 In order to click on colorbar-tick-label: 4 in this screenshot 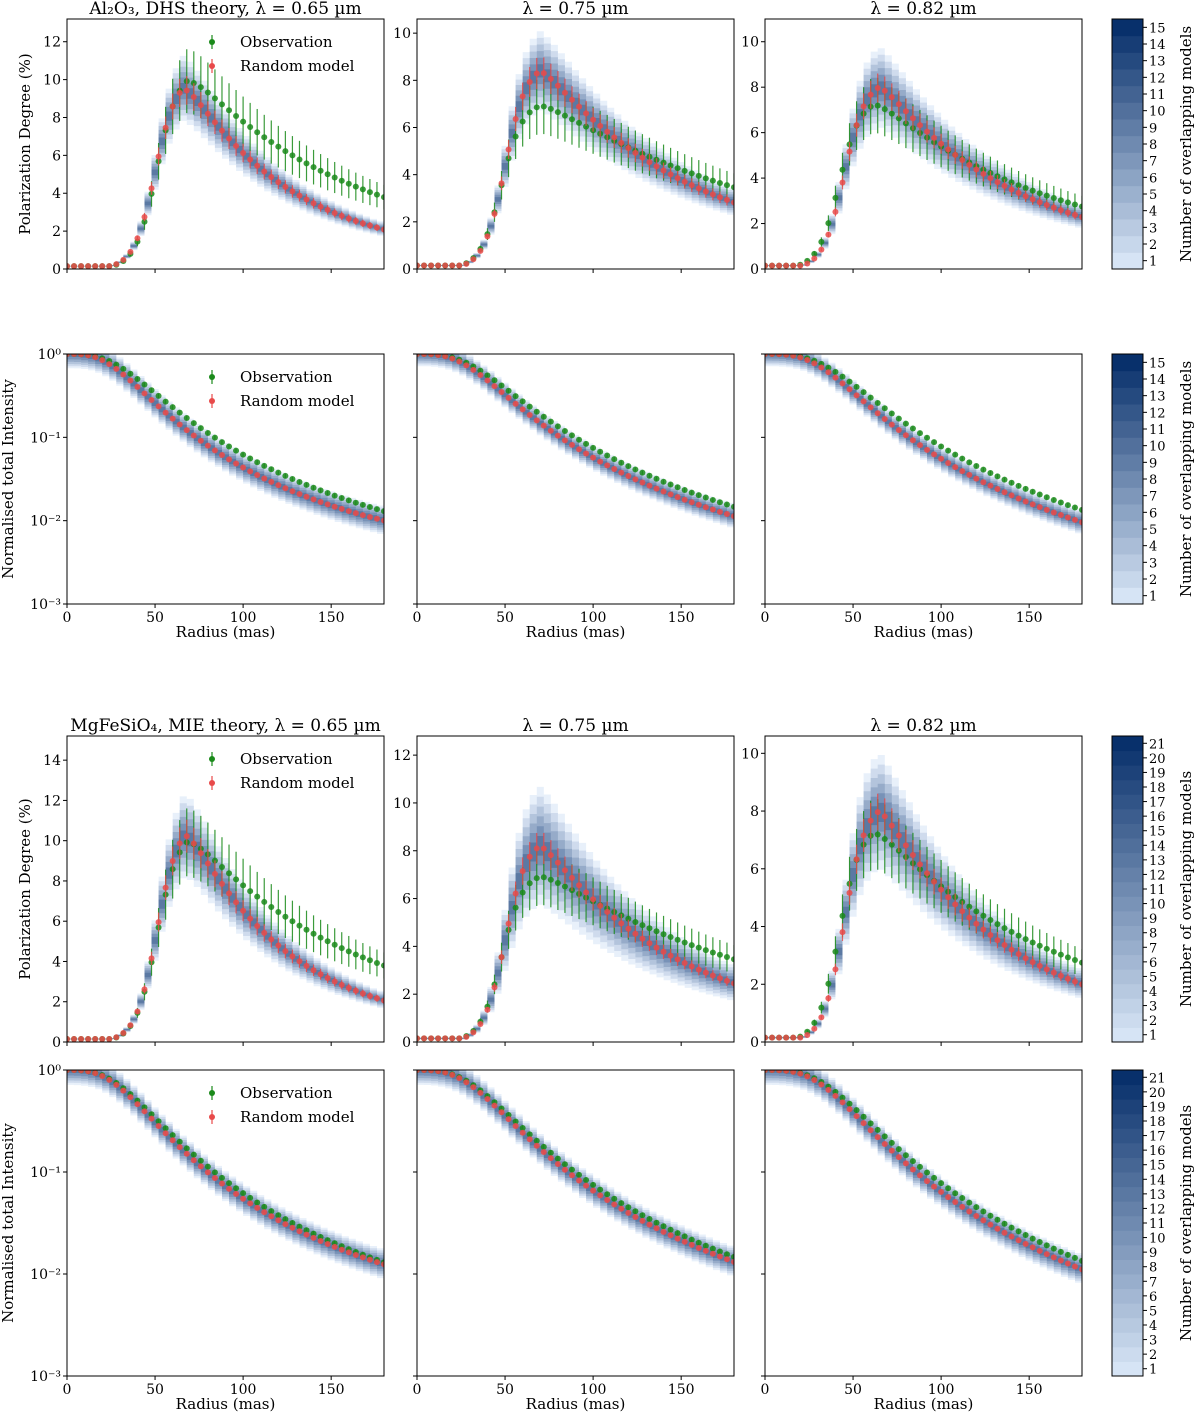, I will do `click(1153, 547)`.